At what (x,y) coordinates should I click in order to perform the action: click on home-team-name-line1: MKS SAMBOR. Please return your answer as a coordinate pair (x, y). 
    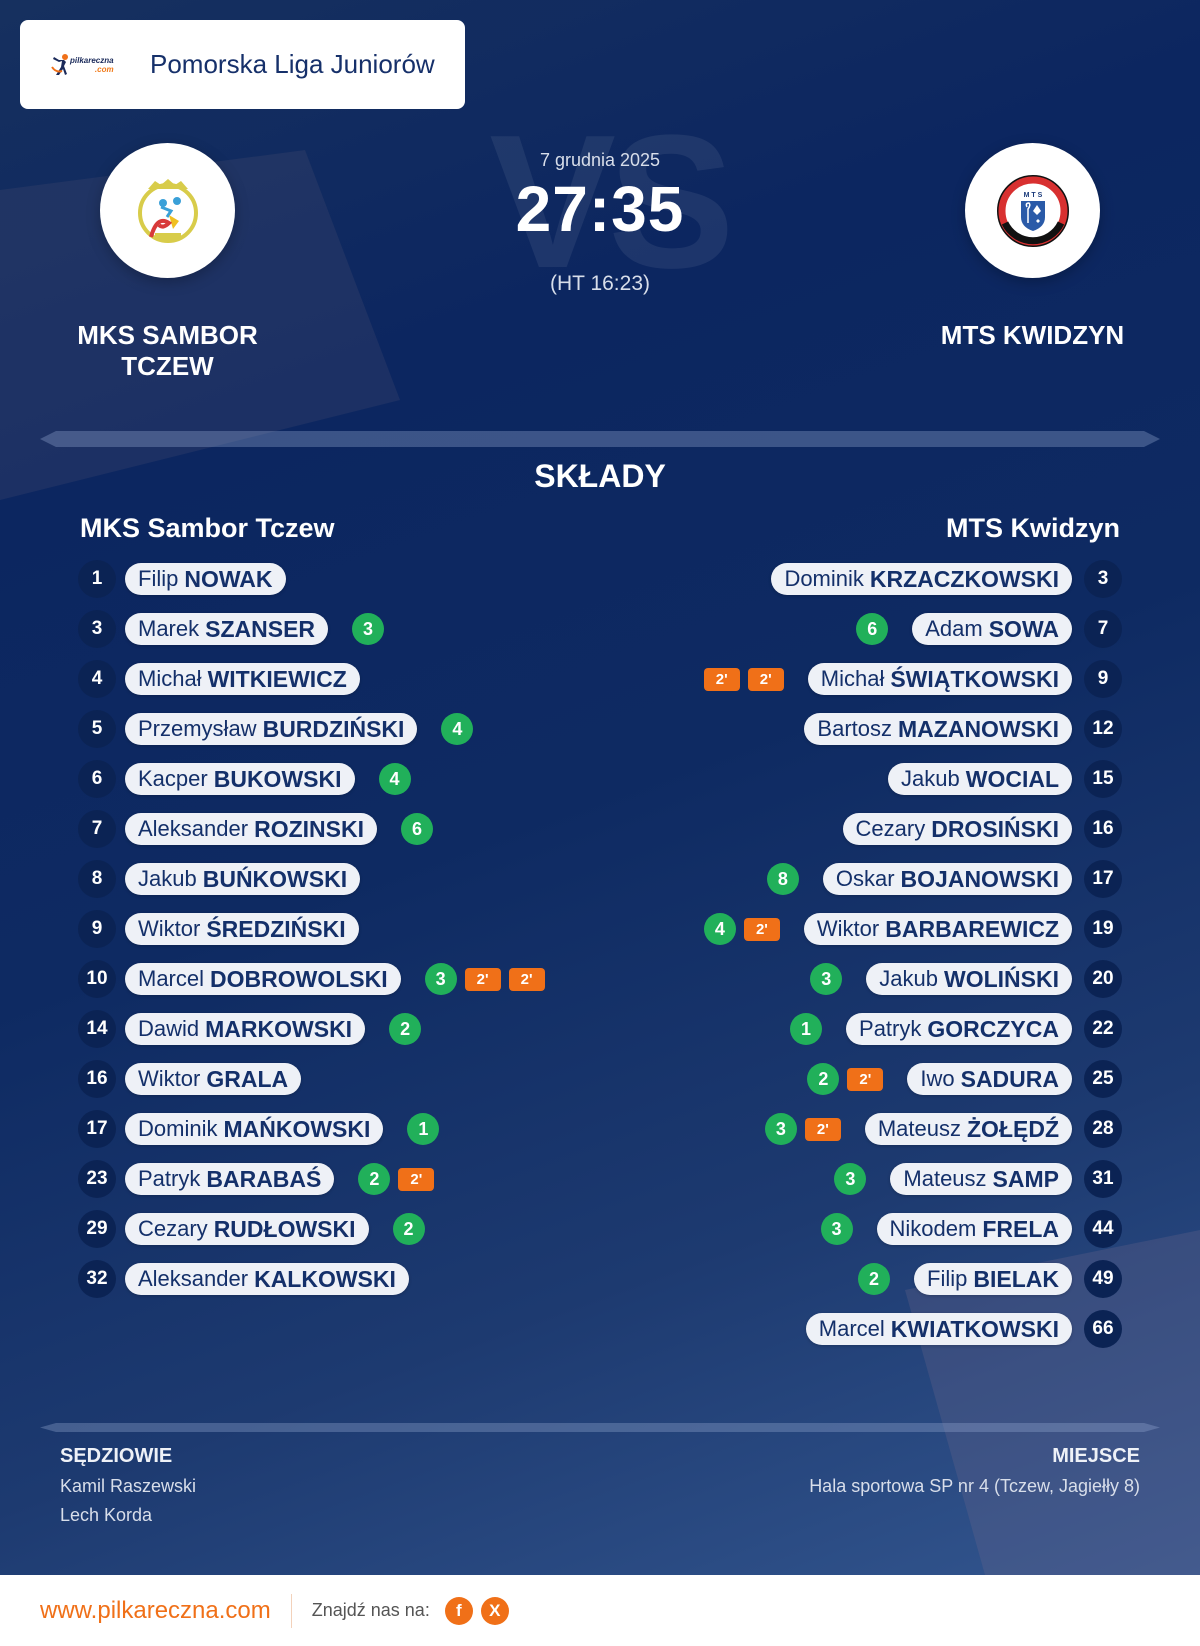
    Looking at the image, I should click on (167, 335).